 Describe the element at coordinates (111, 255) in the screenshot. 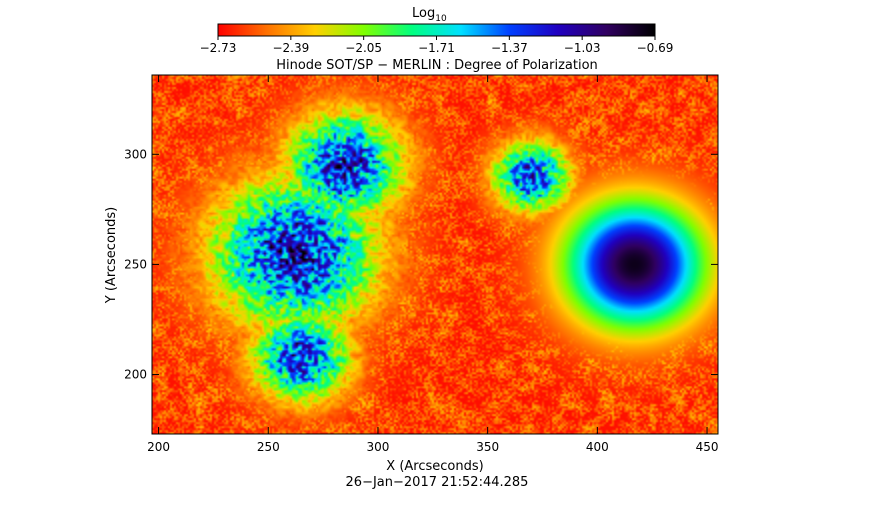

I see `y-axis-label: Y (Arcseconds)` at that location.